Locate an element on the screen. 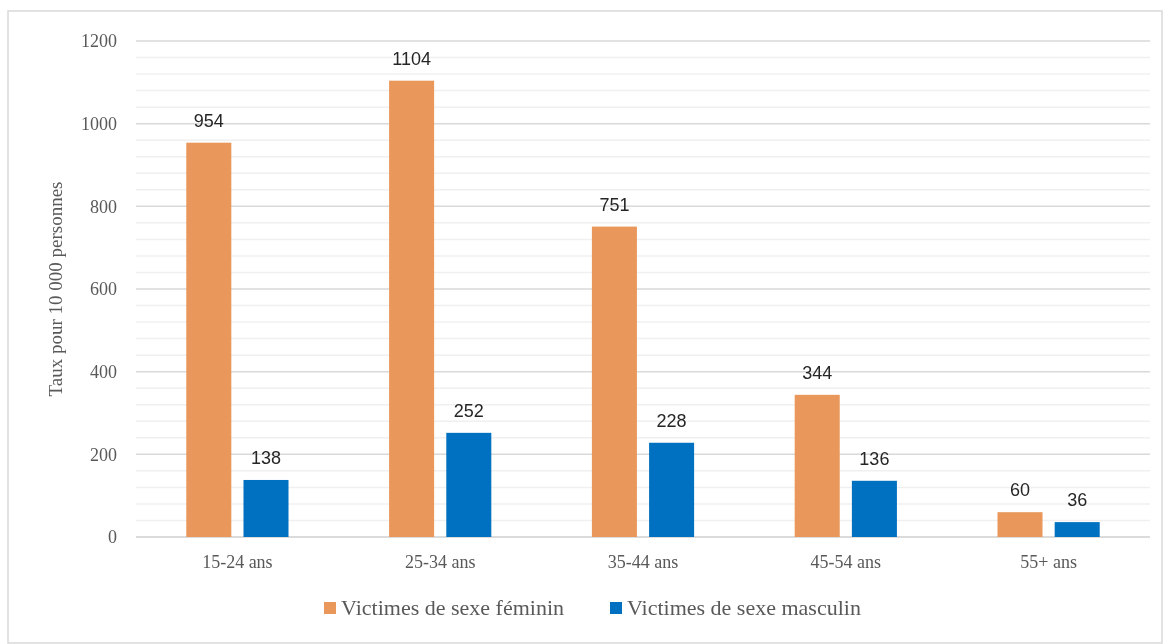 This screenshot has width=1165, height=644. x-tick-label: 55+ ans is located at coordinates (1048, 562).